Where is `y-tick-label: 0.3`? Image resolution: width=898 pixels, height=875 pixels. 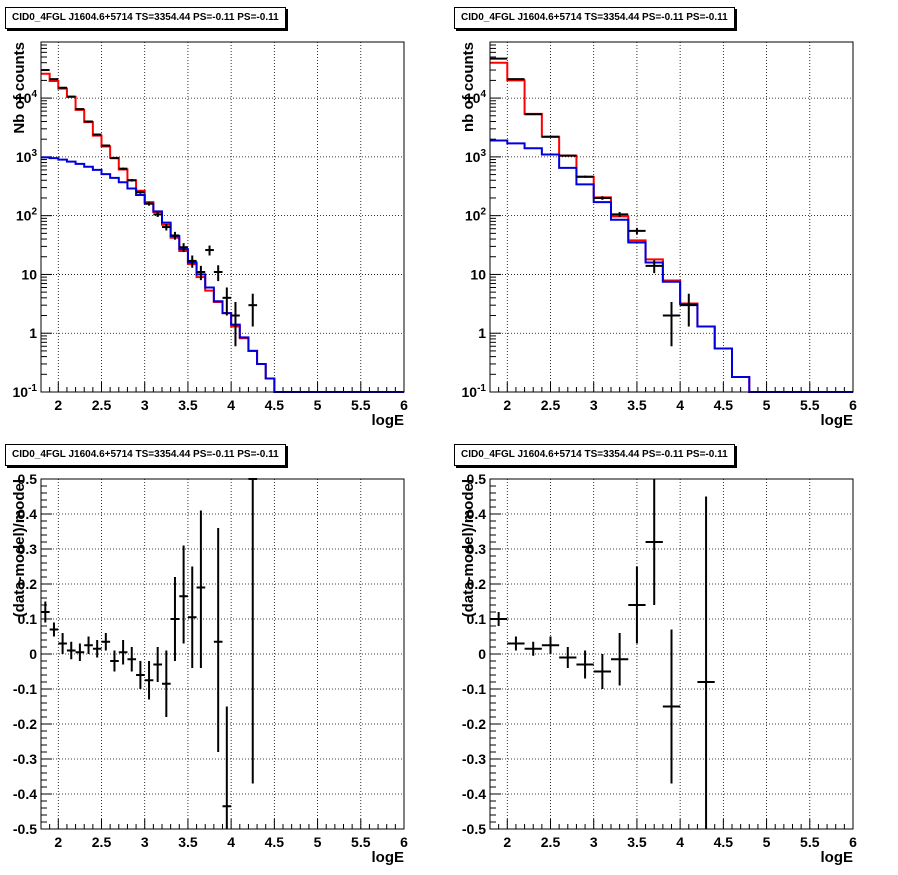 y-tick-label: 0.3 is located at coordinates (28, 549).